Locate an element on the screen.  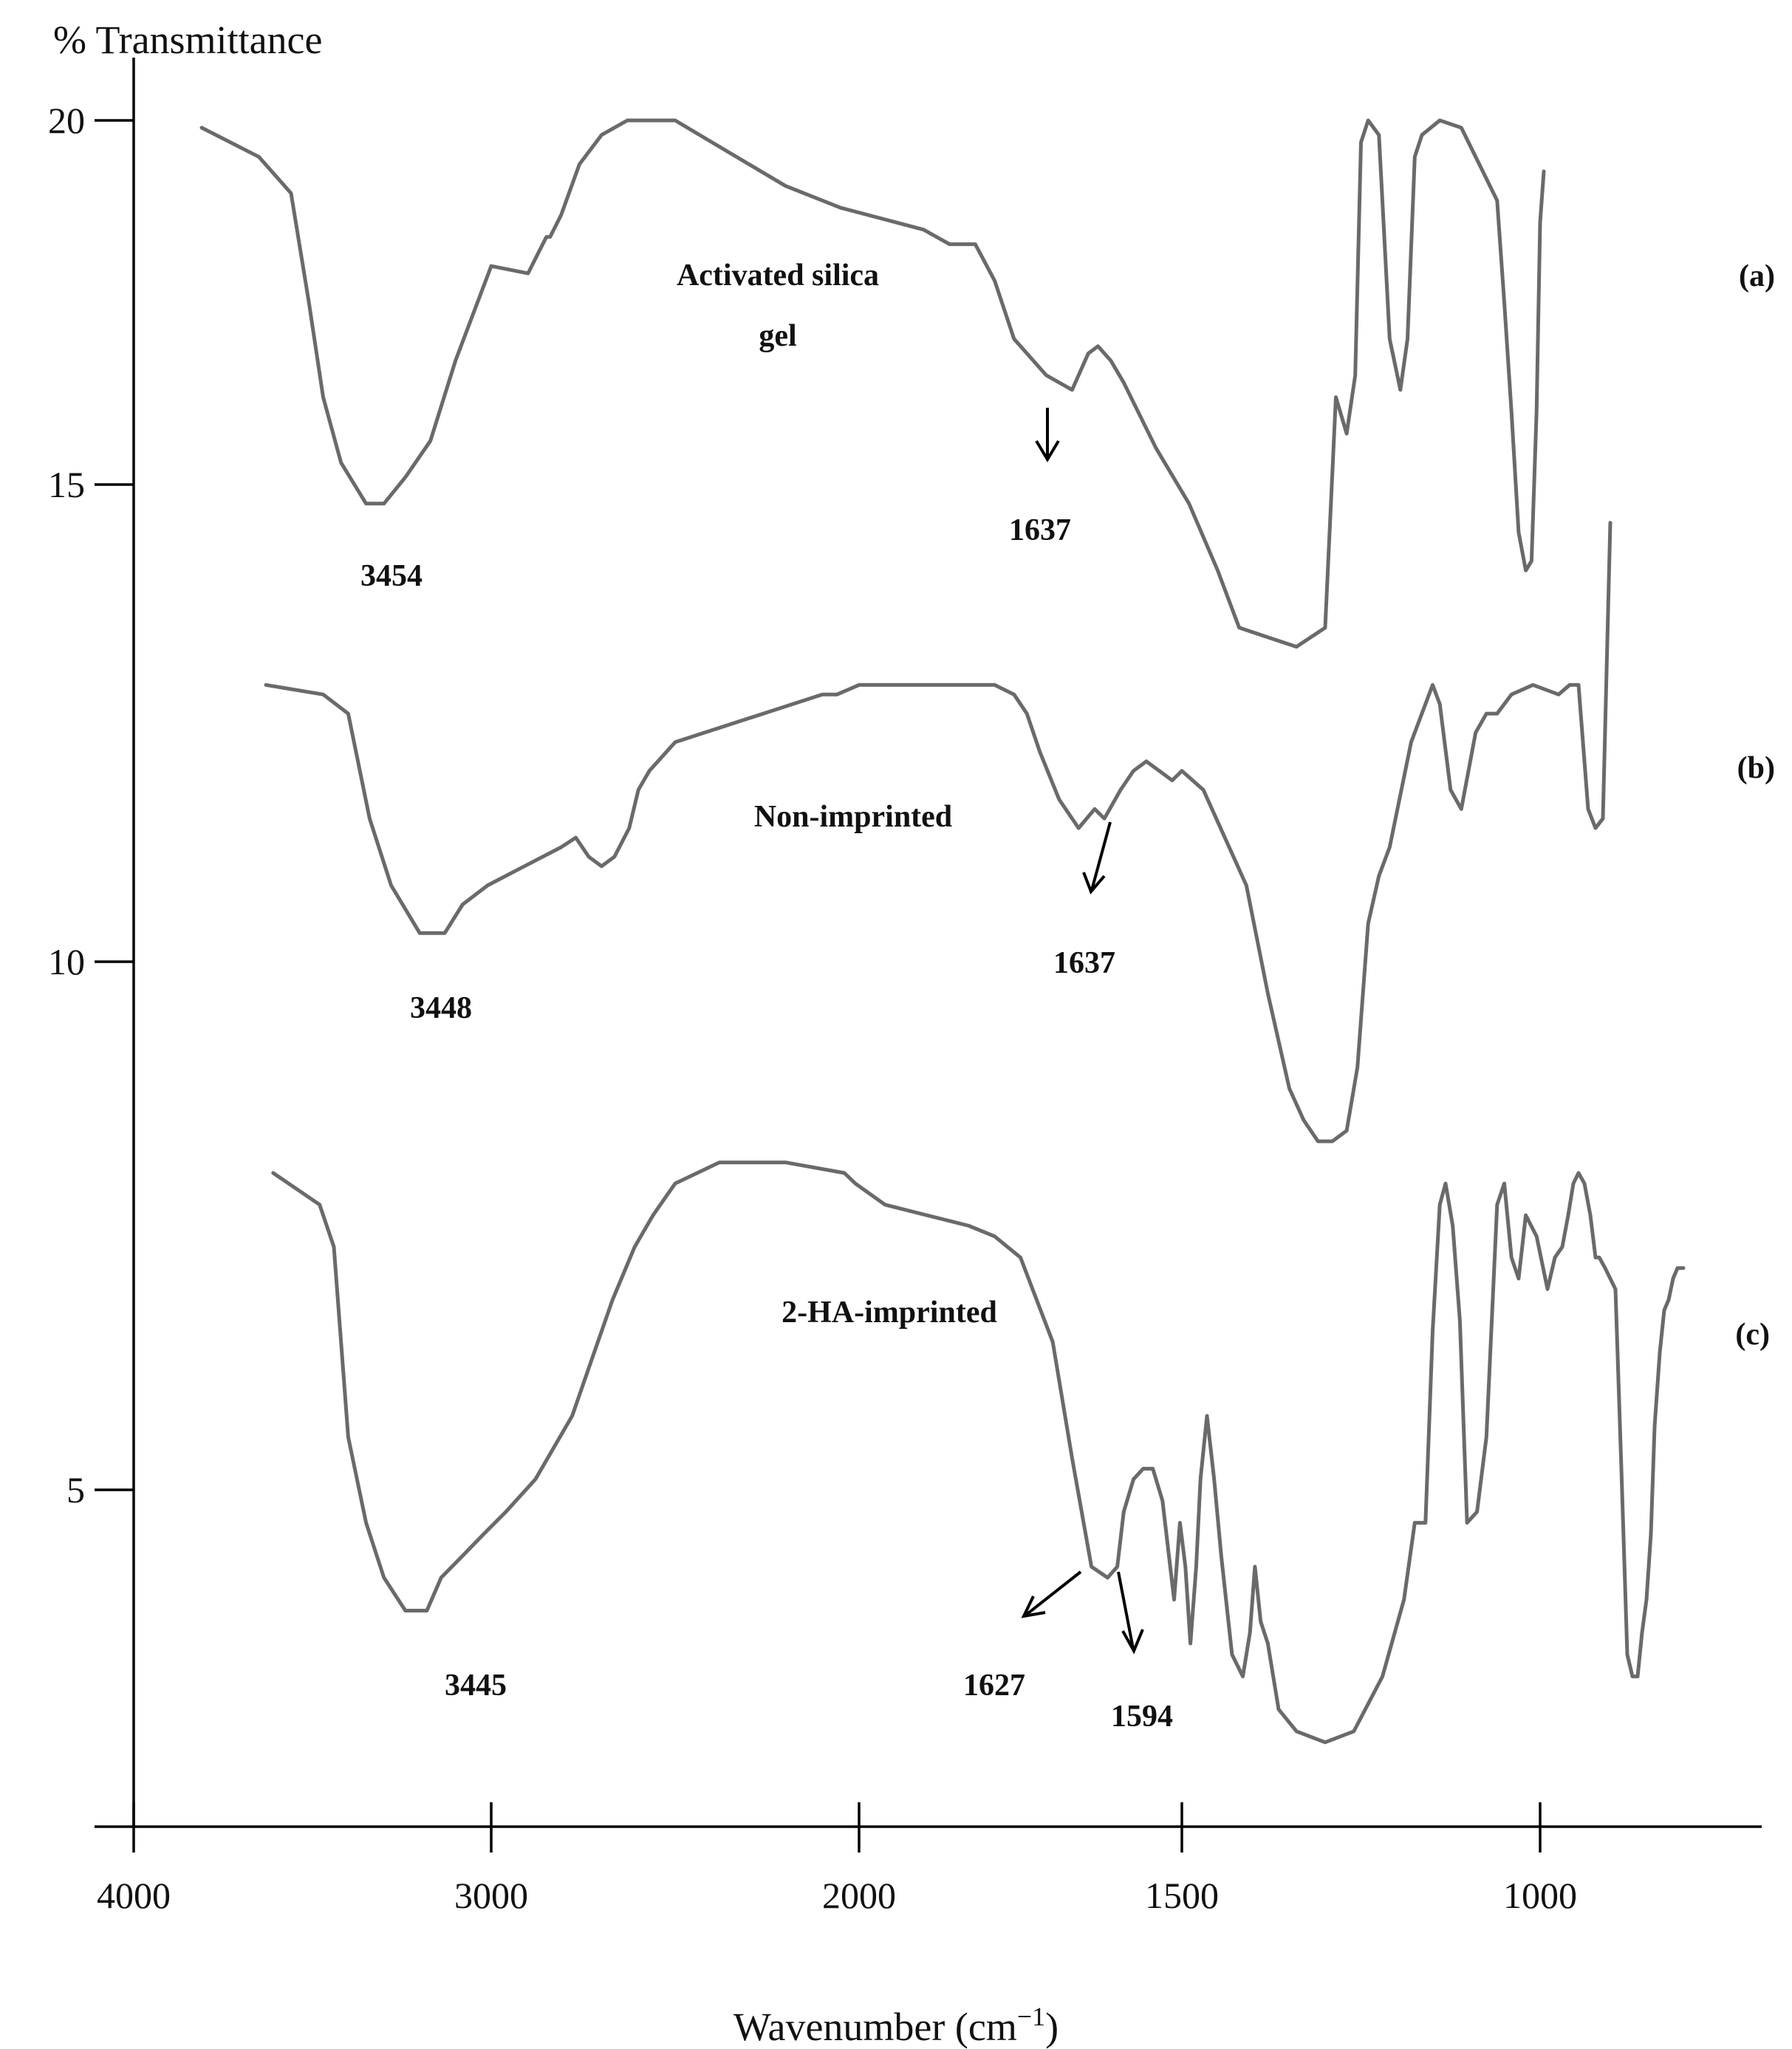
peak-label-c-1594: 1594 is located at coordinates (1142, 1717).